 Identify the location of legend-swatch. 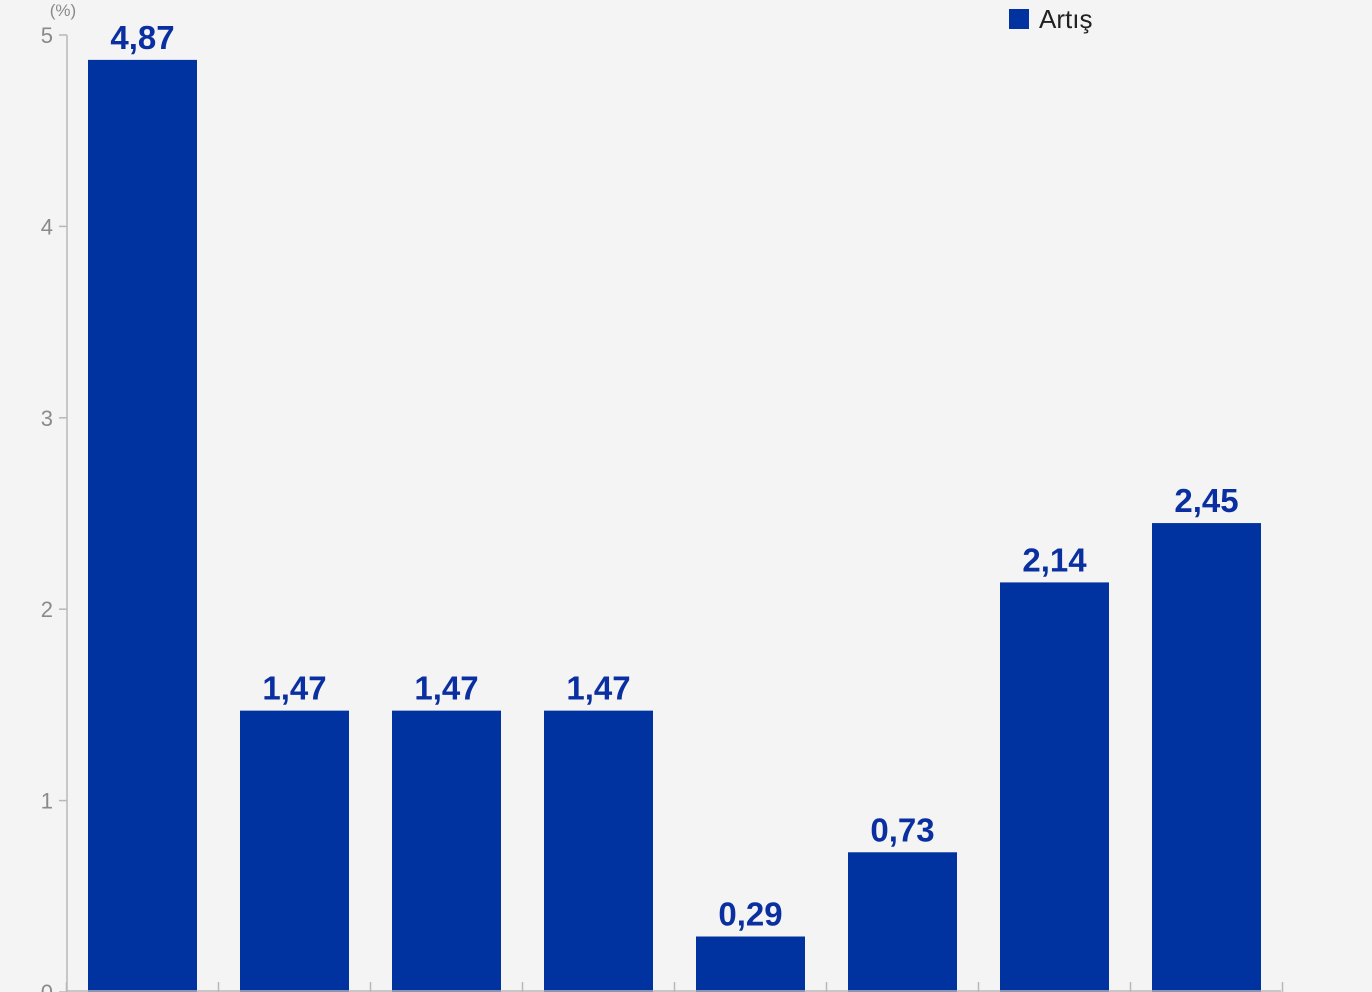
(1019, 19).